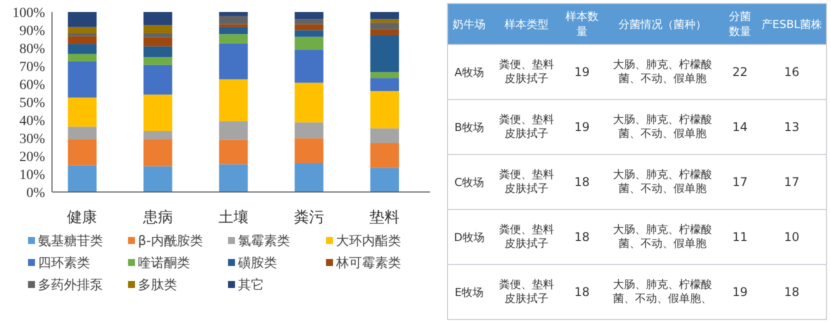 The image size is (831, 323). I want to click on legend-label: 其它, so click(251, 285).